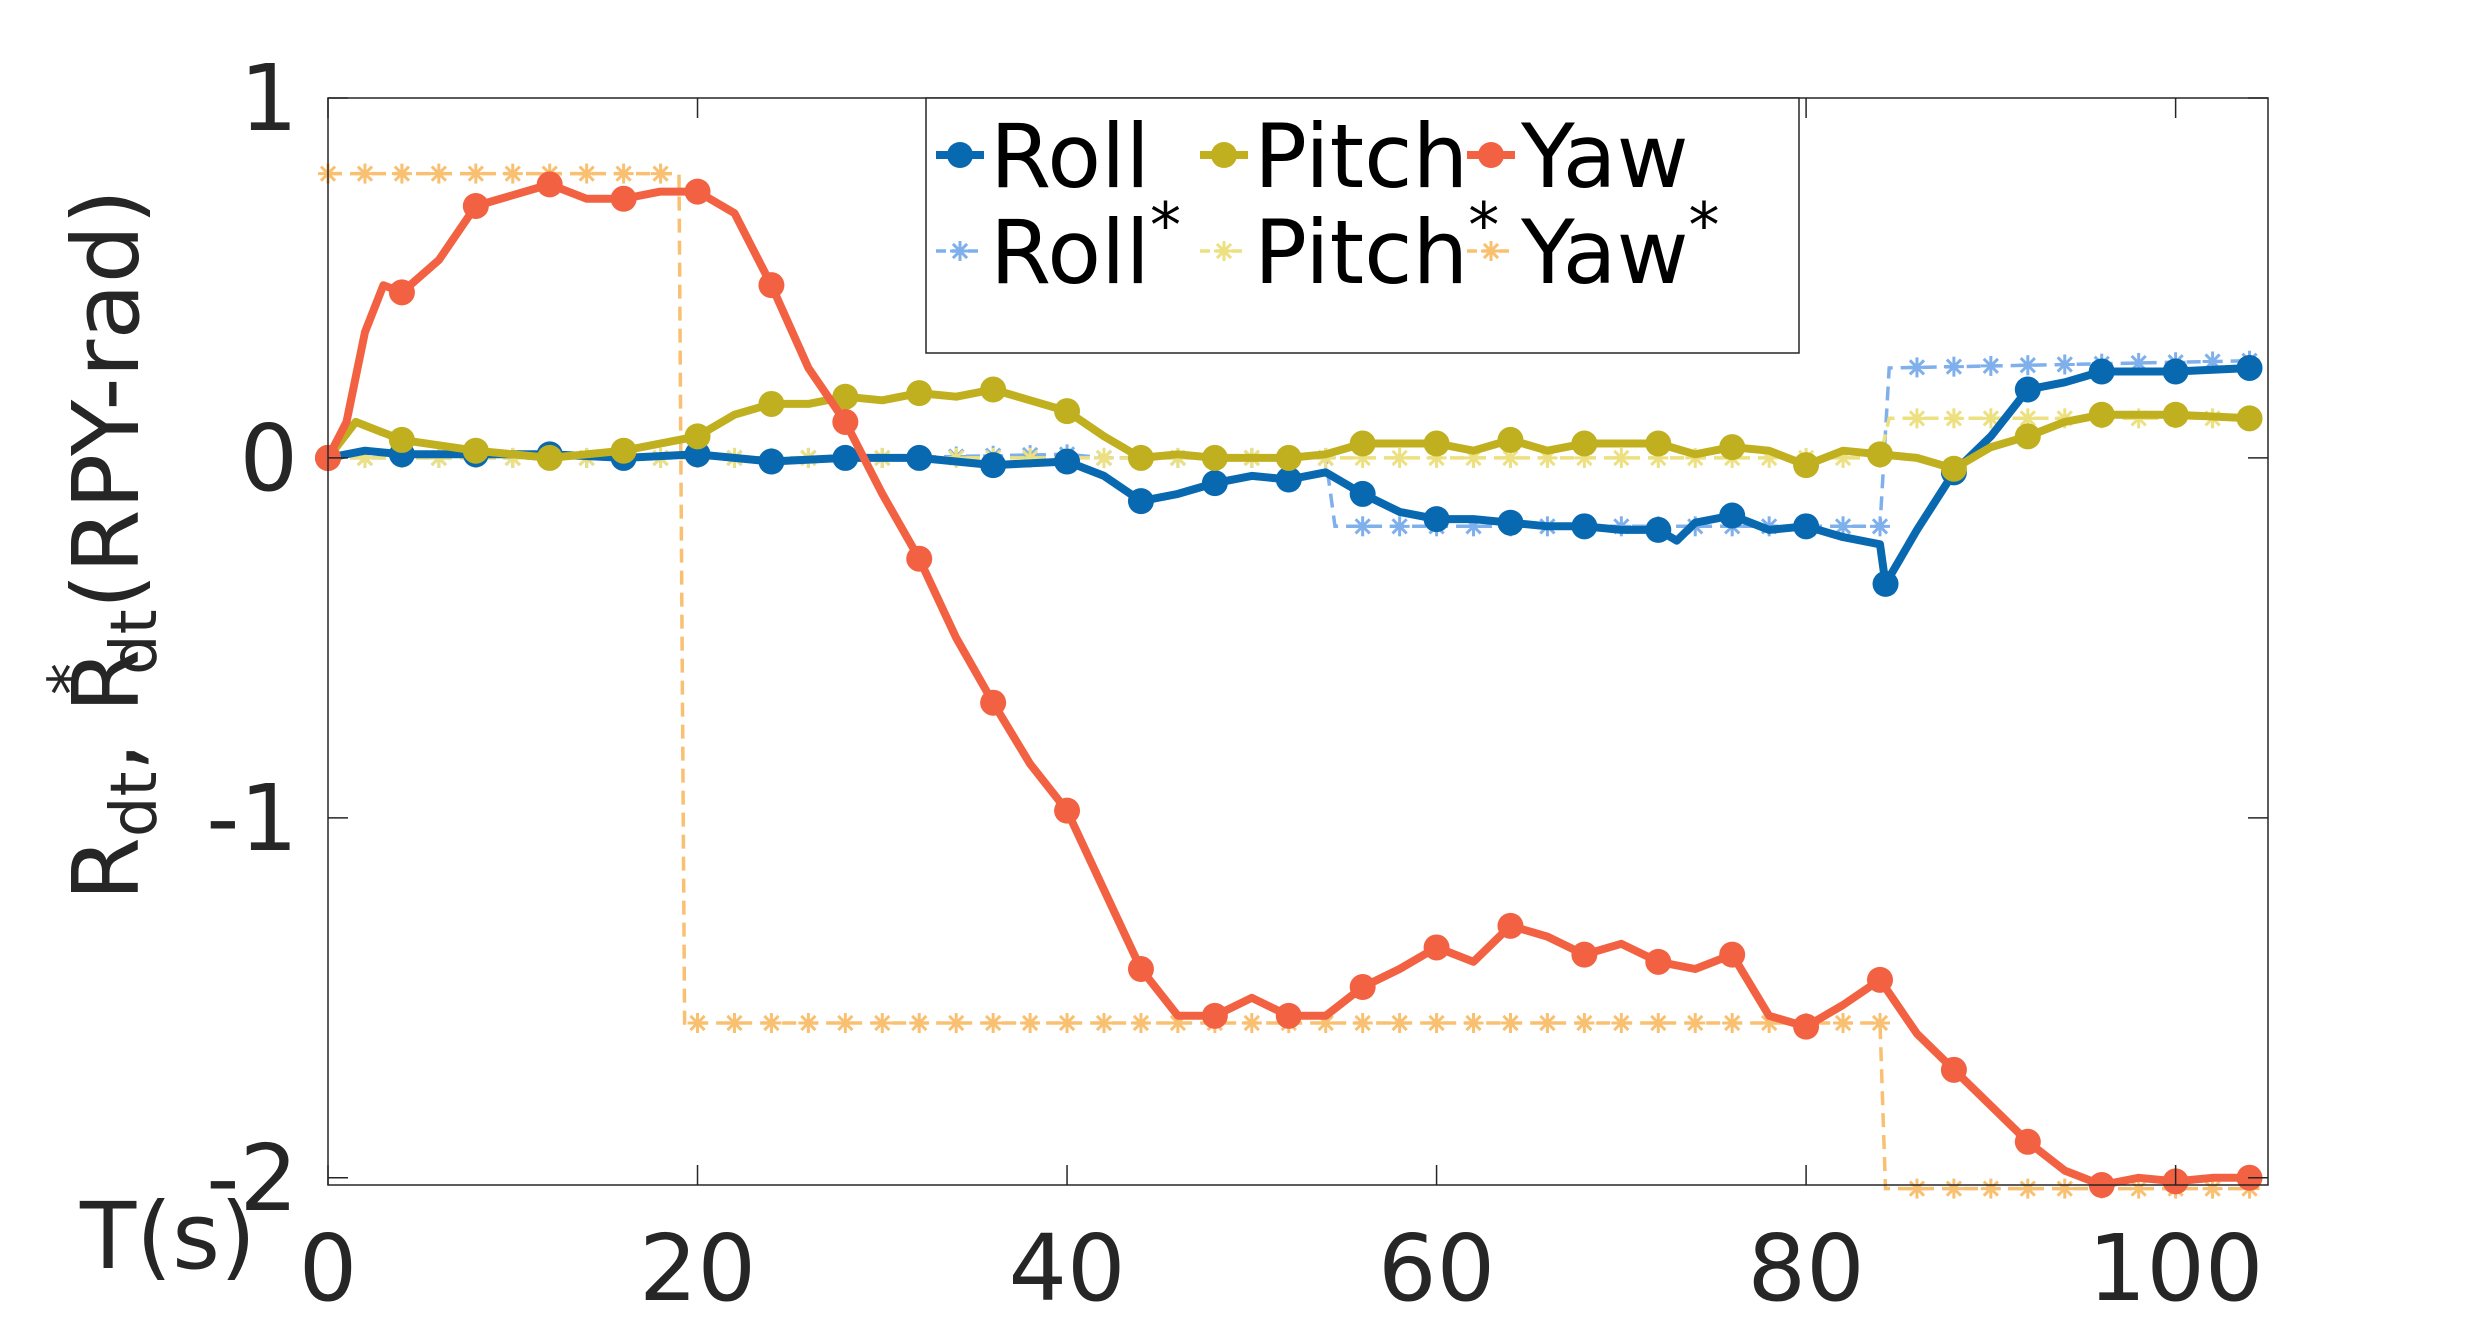 Image resolution: width=2488 pixels, height=1321 pixels. Describe the element at coordinates (697, 1268) in the screenshot. I see `x-tick-label: 20` at that location.